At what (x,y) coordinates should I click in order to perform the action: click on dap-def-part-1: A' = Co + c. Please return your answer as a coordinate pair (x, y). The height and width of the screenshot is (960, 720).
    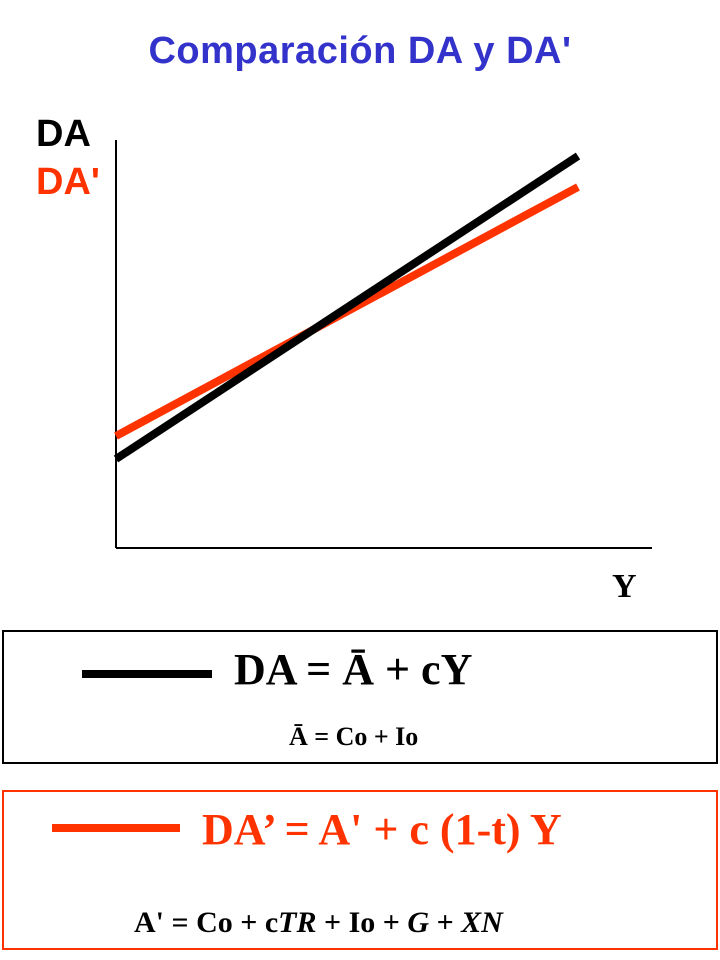
    Looking at the image, I should click on (206, 922).